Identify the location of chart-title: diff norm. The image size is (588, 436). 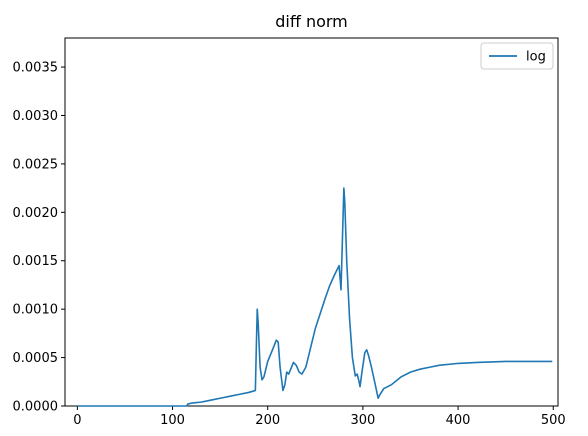
(311, 21).